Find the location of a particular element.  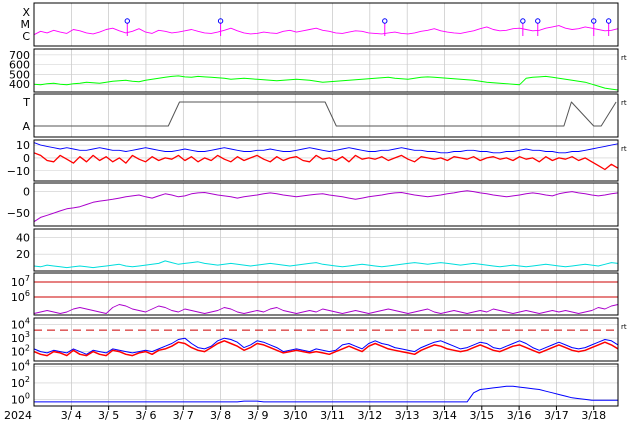

date-label: 3/10 is located at coordinates (295, 415).